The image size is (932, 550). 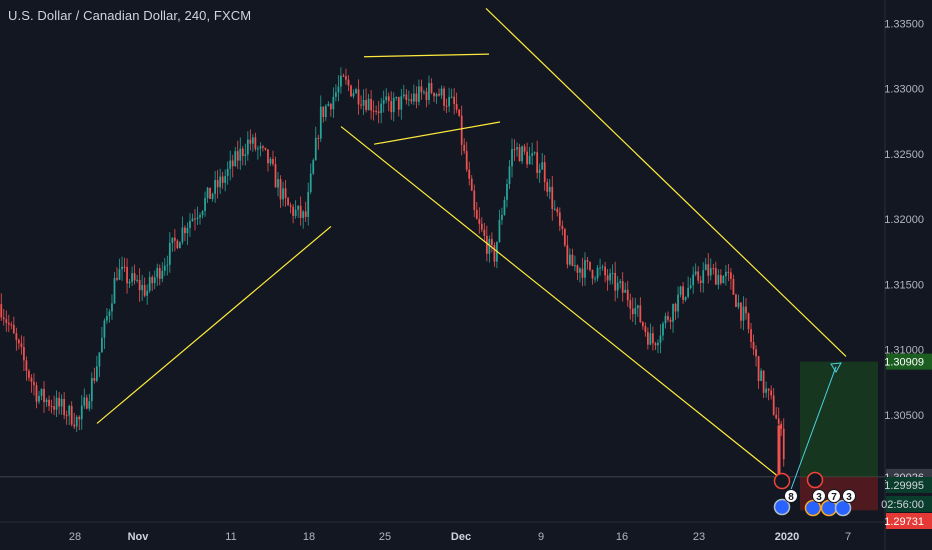 I want to click on chart-title: U.S. Dollar / Canadian Dollar, 240, FXCM, so click(x=130, y=15).